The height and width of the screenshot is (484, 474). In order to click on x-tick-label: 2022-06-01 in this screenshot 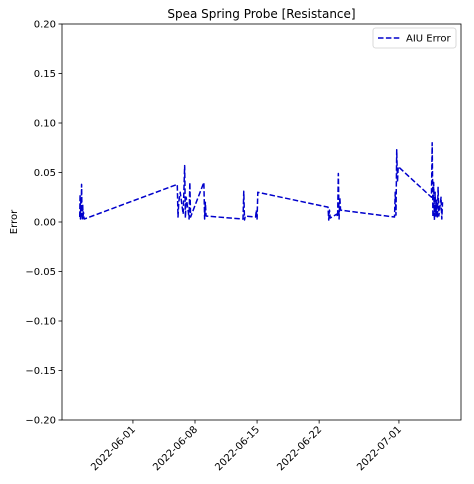, I will do `click(113, 448)`.